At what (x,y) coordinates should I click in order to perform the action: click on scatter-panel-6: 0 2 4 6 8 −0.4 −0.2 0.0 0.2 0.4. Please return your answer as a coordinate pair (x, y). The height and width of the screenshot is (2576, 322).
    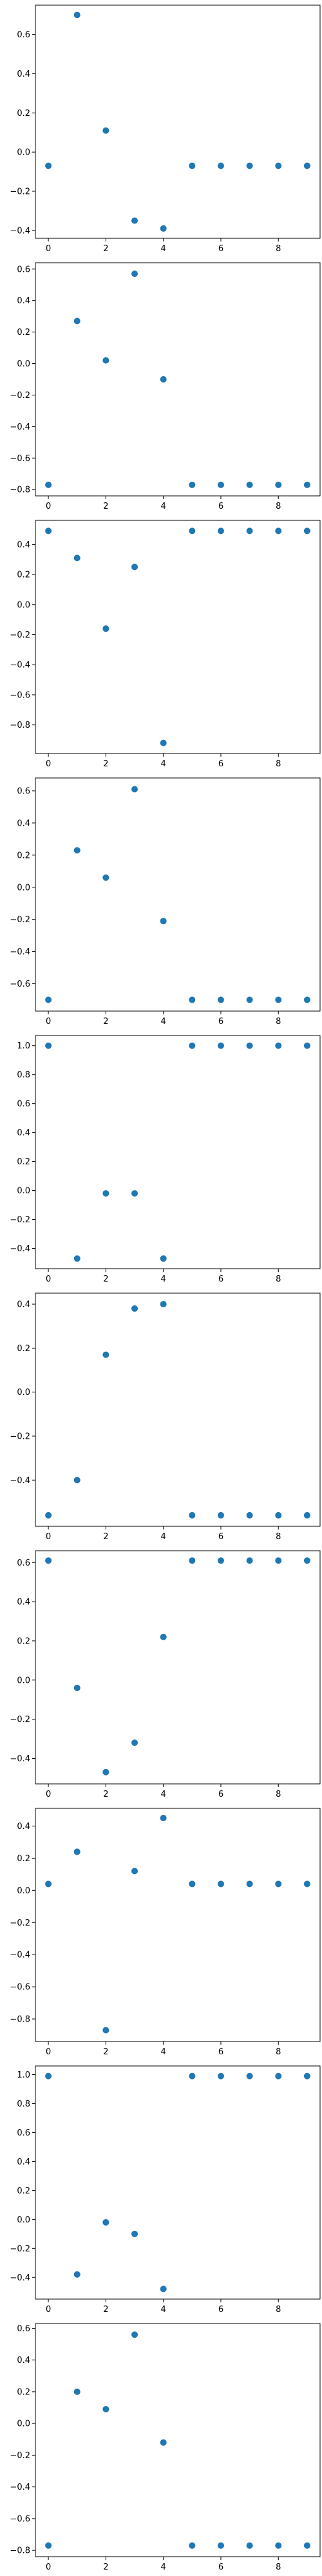
    Looking at the image, I should click on (166, 1417).